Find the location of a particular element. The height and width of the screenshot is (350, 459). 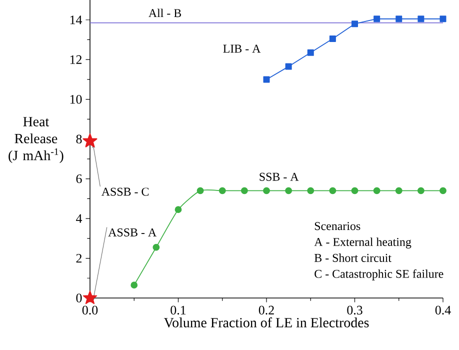

annotation: Scenarios is located at coordinates (337, 226).